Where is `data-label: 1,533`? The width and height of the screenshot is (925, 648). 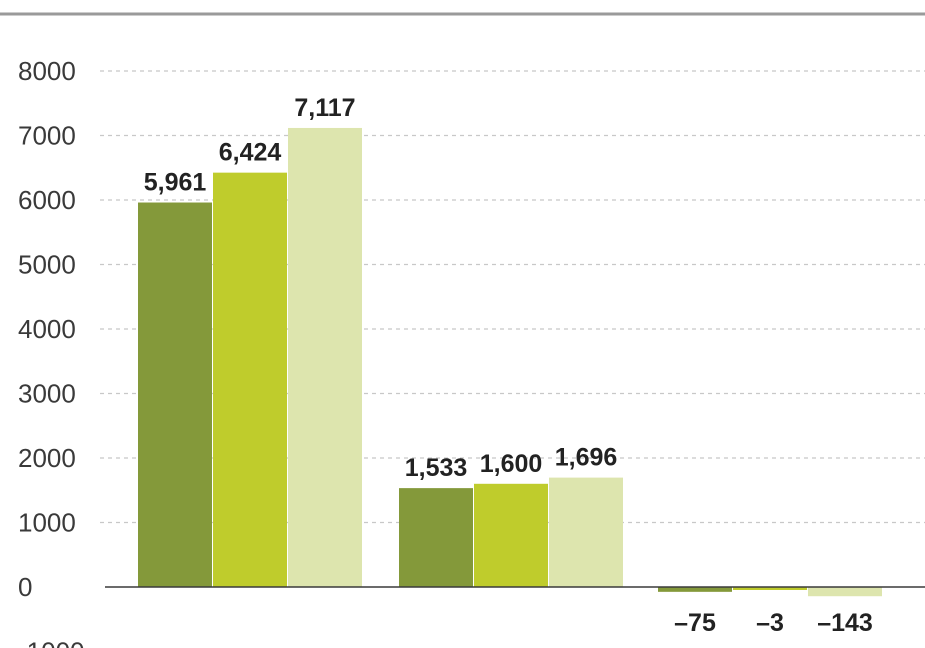 data-label: 1,533 is located at coordinates (436, 468).